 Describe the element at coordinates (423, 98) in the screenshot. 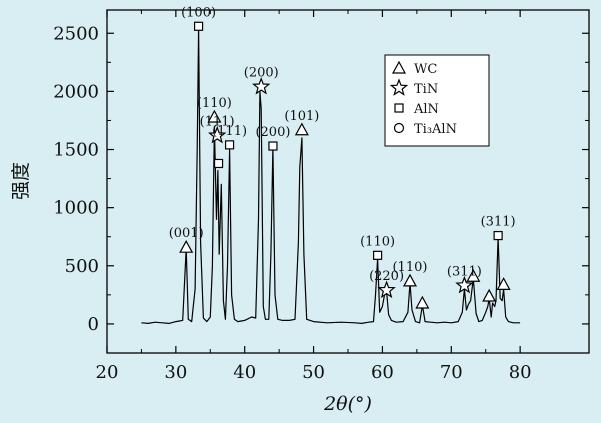

I see `legend-items: WC TiN AlN Ti₃AlN` at that location.